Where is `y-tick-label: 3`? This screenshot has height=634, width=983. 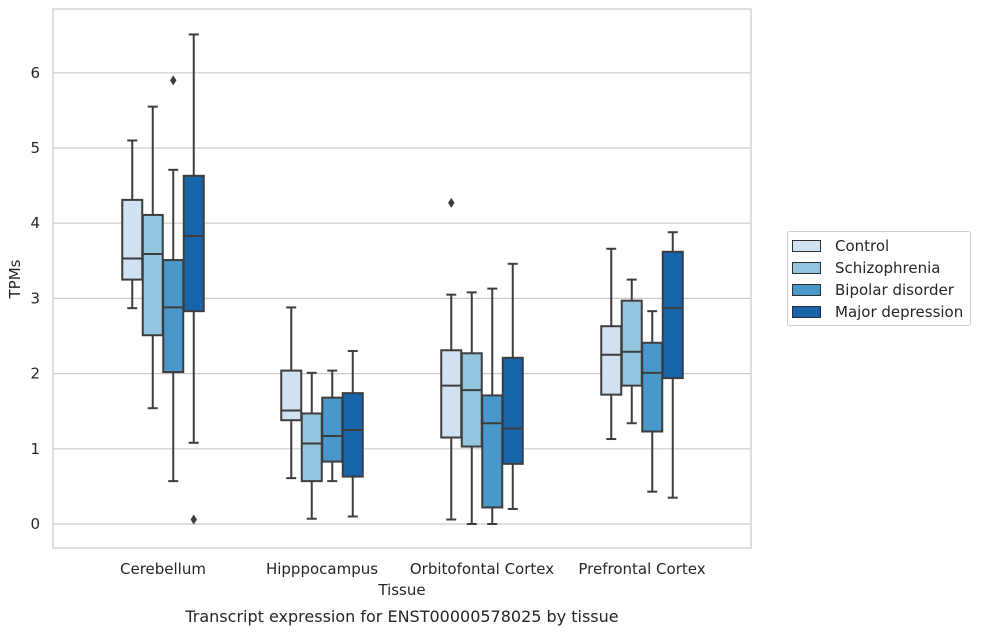
y-tick-label: 3 is located at coordinates (35, 298).